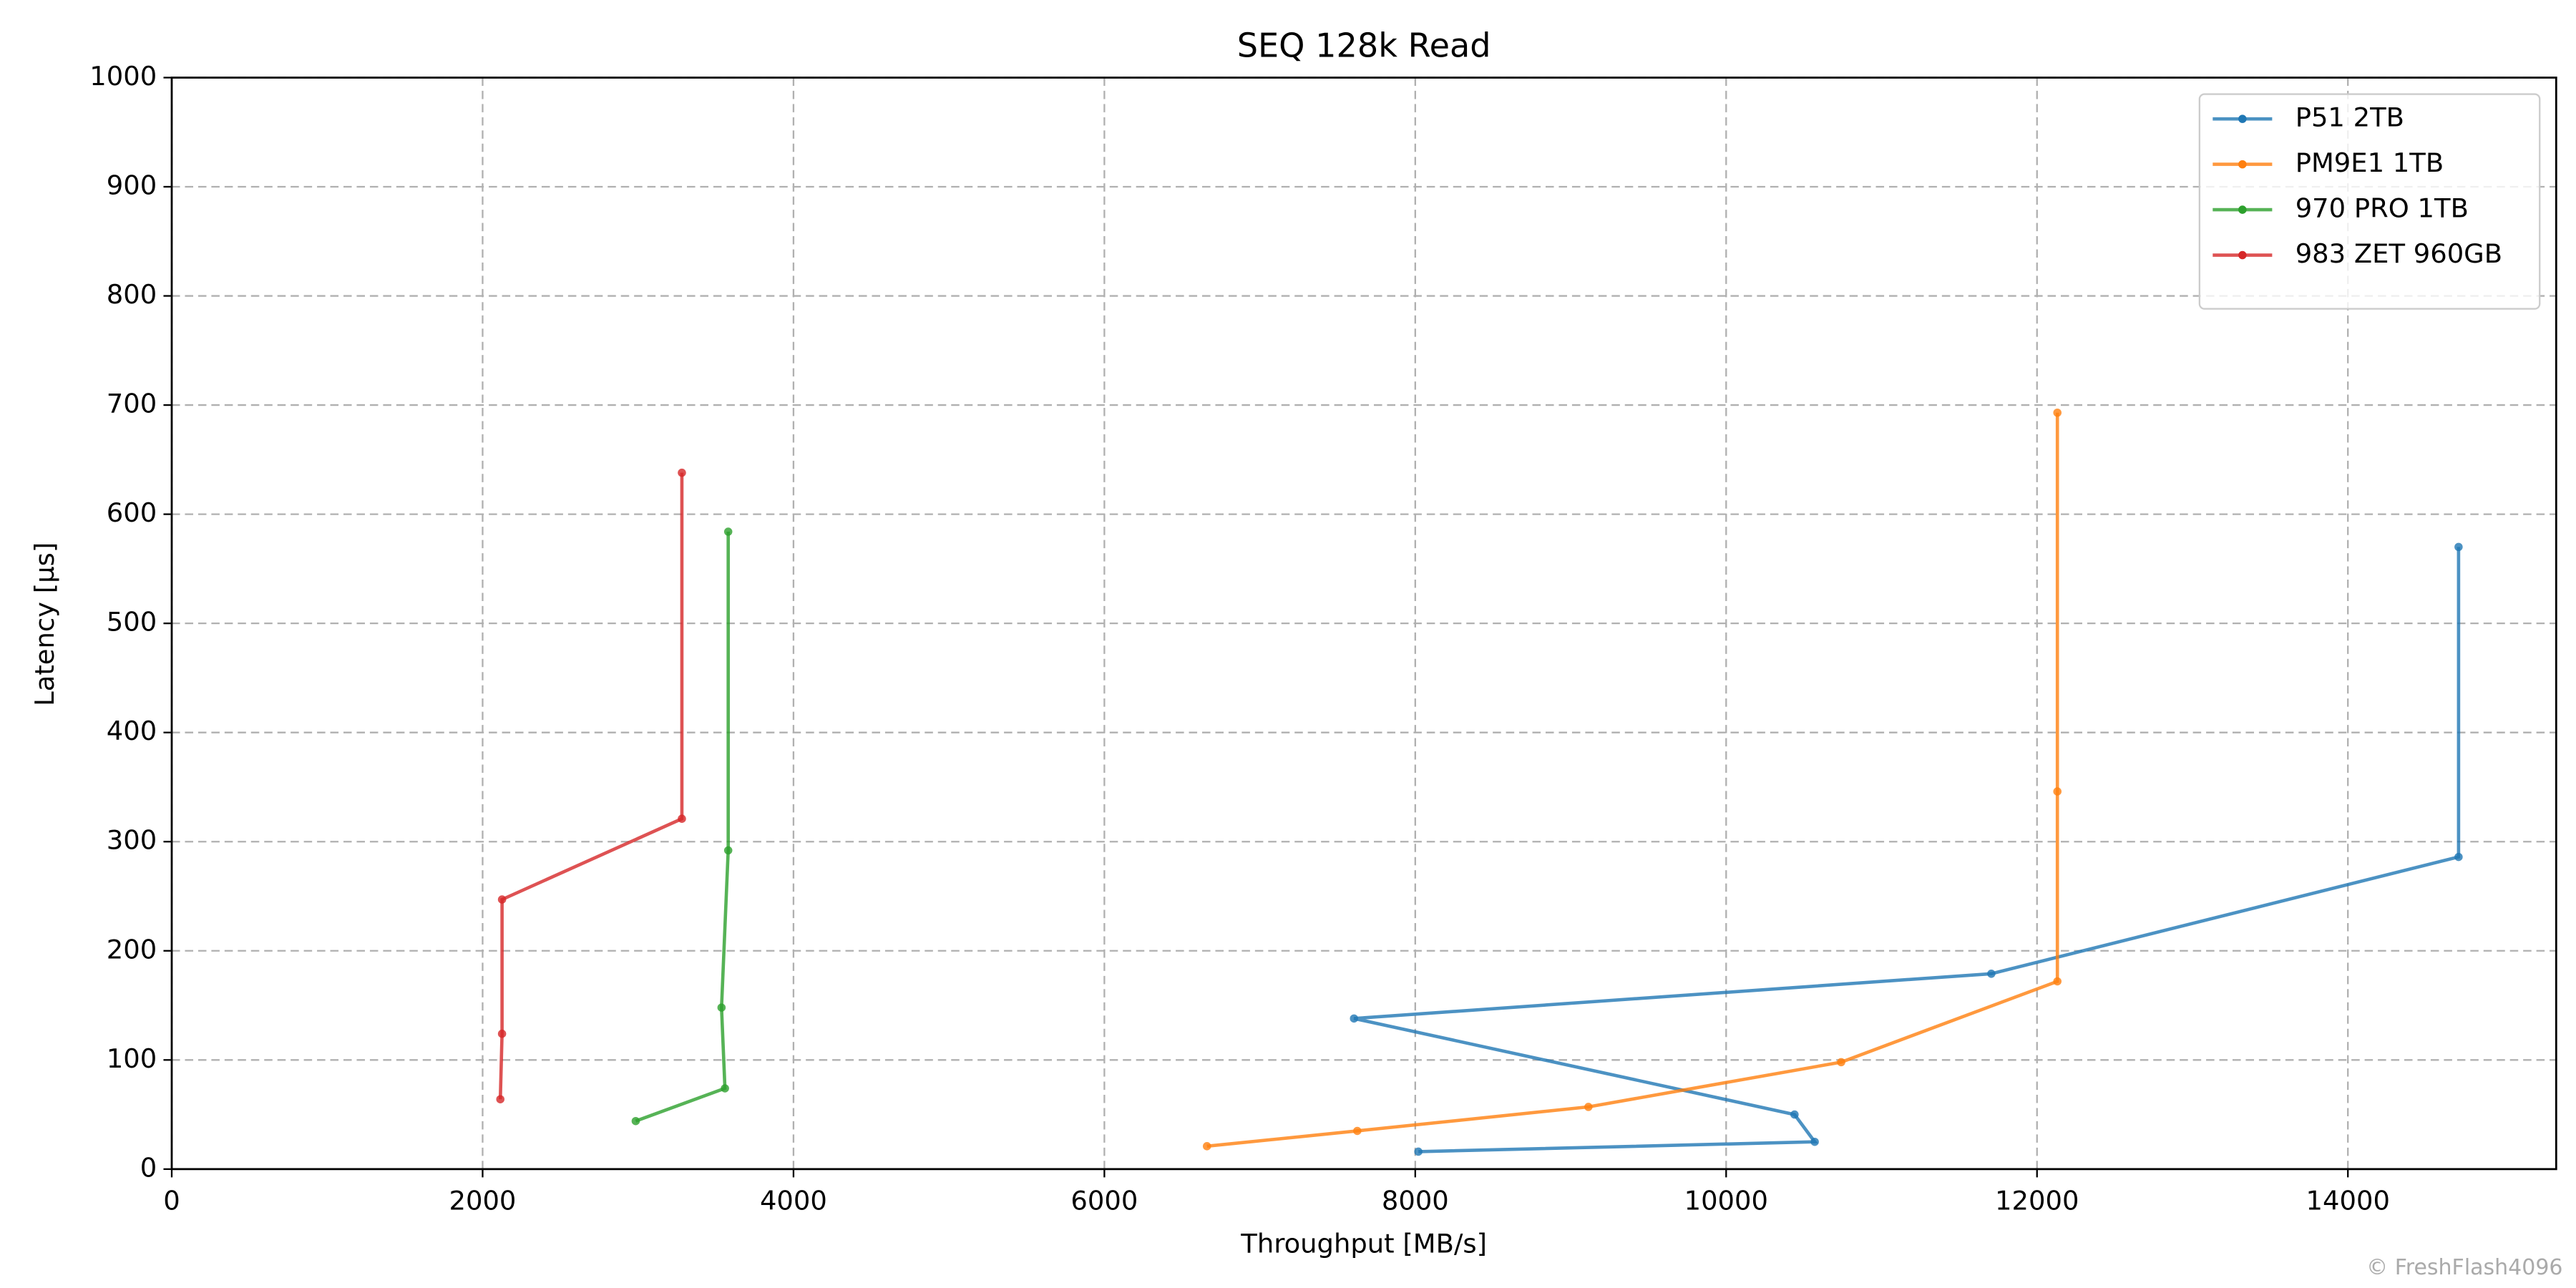  What do you see at coordinates (171, 1201) in the screenshot?
I see `x-tick-label: 0` at bounding box center [171, 1201].